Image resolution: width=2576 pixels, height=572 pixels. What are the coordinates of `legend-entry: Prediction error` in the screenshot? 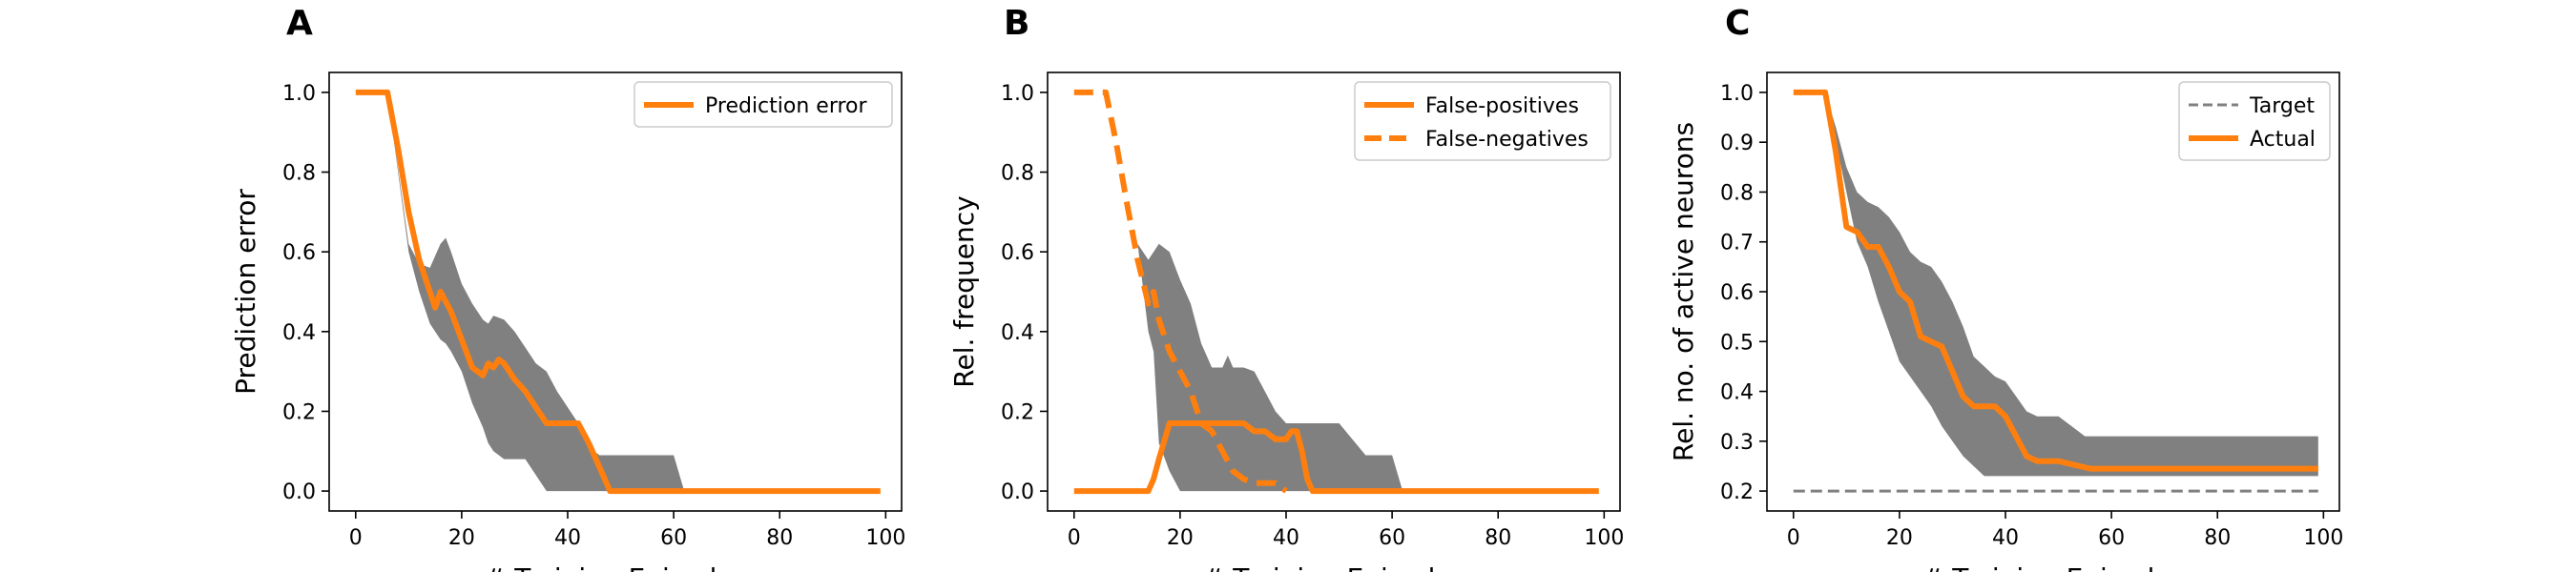 It's located at (786, 106).